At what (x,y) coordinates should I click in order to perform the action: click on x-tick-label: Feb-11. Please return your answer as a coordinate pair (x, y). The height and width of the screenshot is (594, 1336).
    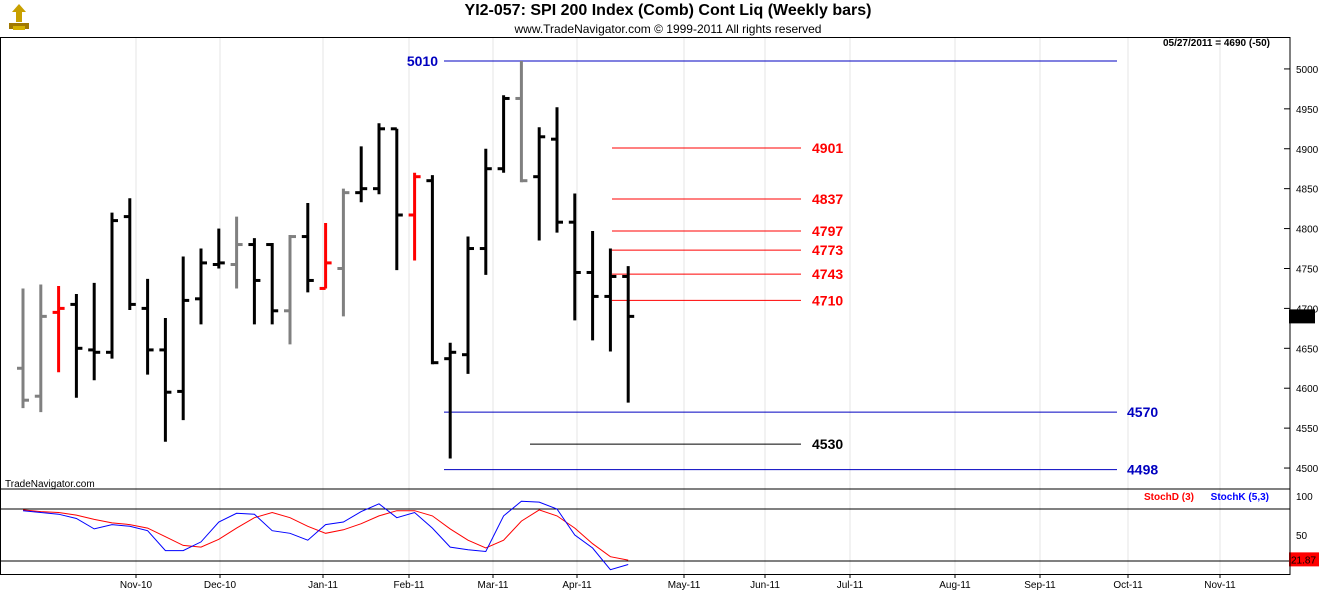
    Looking at the image, I should click on (409, 585).